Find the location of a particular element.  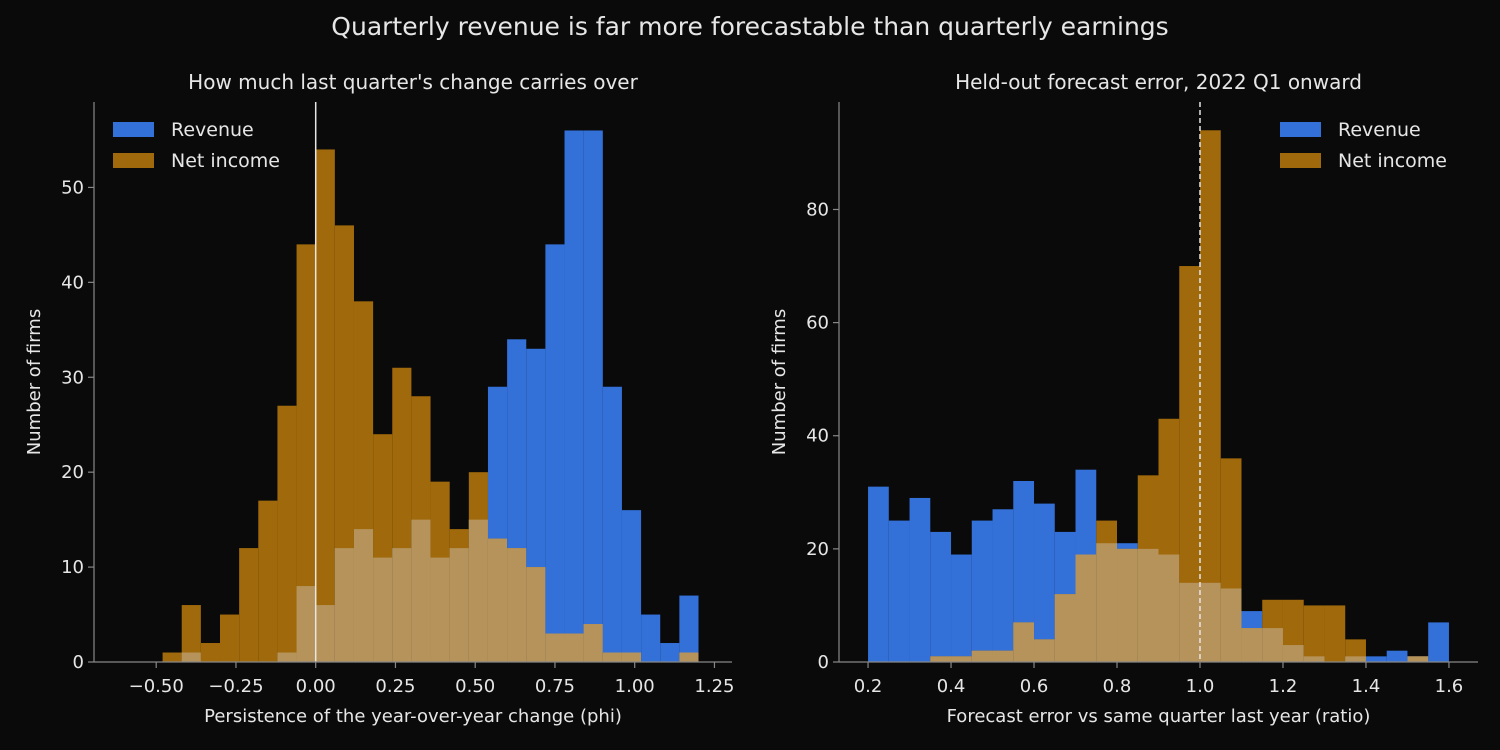

x-tick-label: −0.25 is located at coordinates (235, 686).